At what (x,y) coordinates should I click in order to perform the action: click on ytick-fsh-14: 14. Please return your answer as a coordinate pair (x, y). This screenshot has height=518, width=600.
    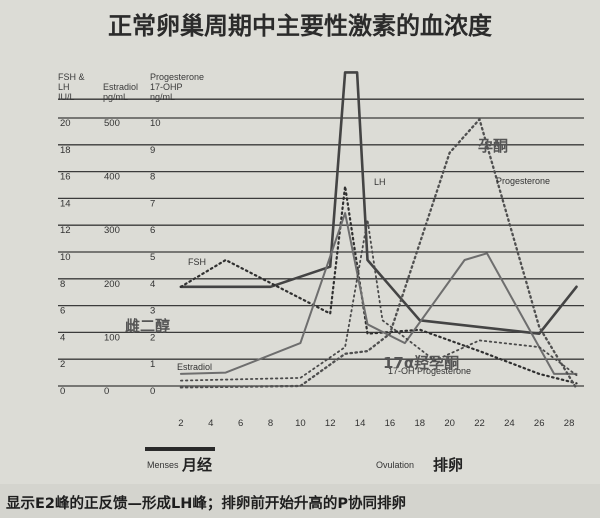
    Looking at the image, I should click on (65, 203).